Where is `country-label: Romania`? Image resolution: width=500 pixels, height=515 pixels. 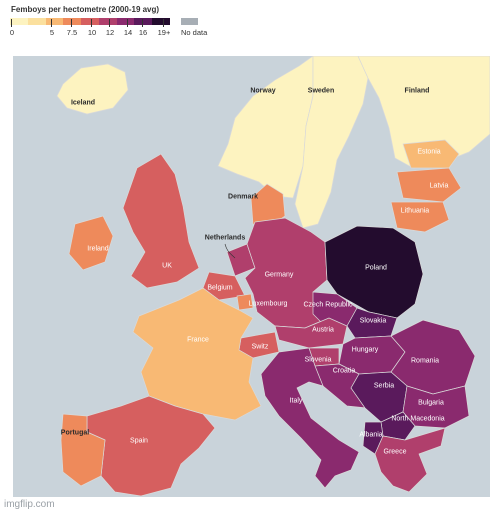 country-label: Romania is located at coordinates (425, 361).